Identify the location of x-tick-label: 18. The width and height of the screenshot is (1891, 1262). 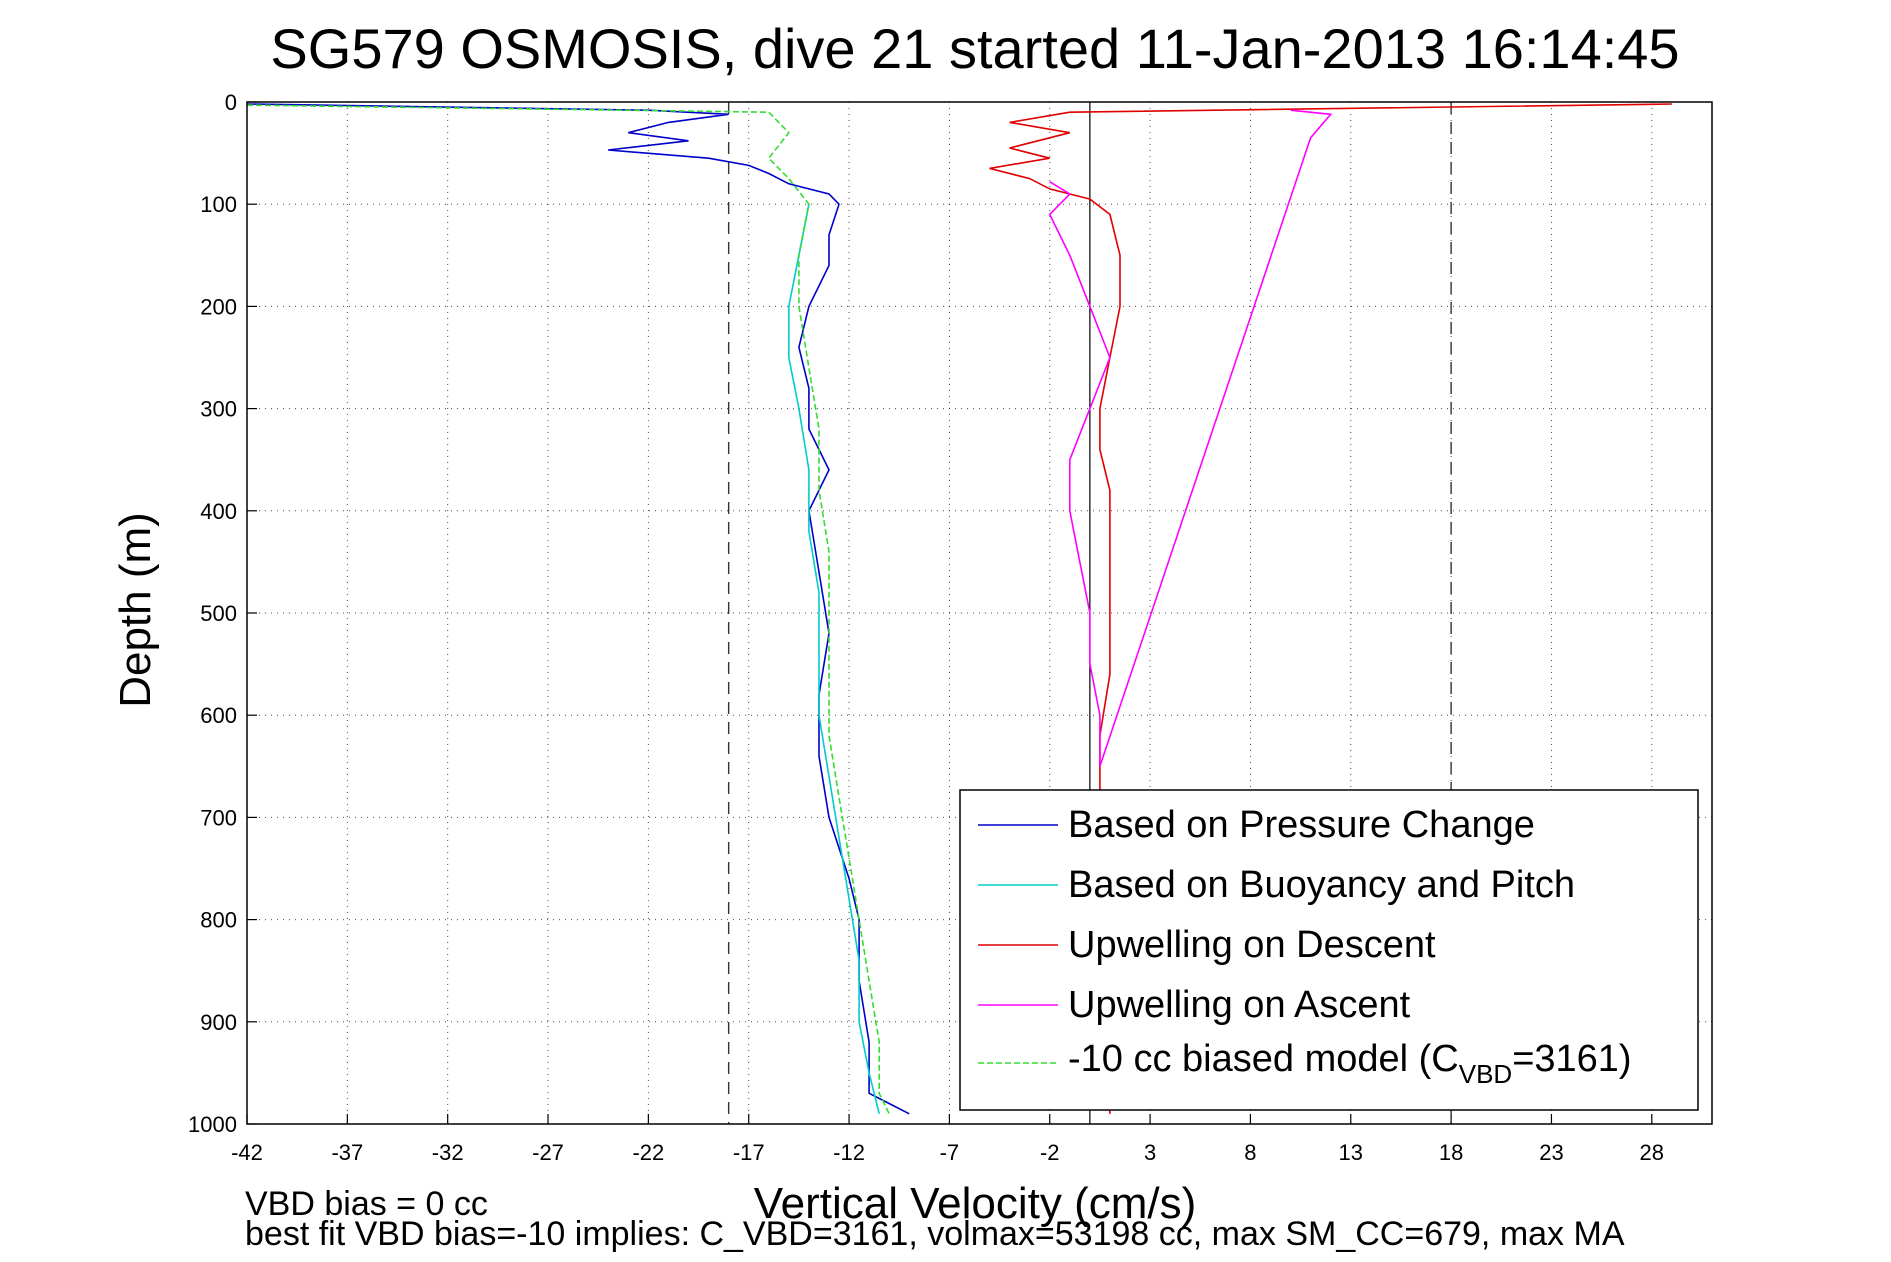
(1451, 1152).